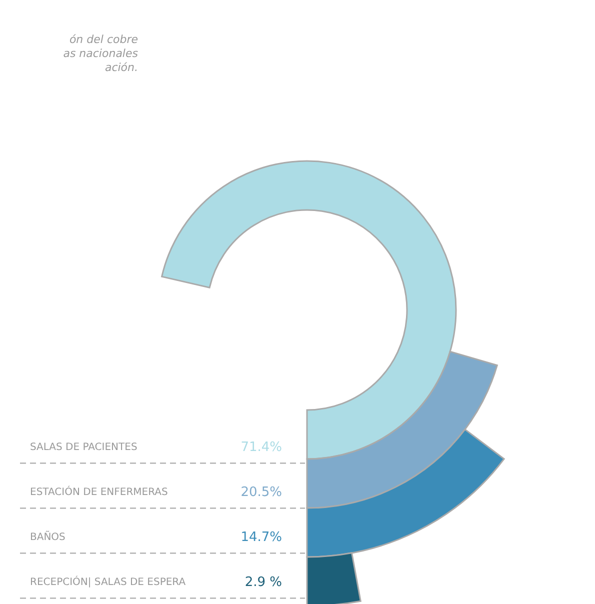  What do you see at coordinates (261, 447) in the screenshot?
I see `data-label: 71.4%` at bounding box center [261, 447].